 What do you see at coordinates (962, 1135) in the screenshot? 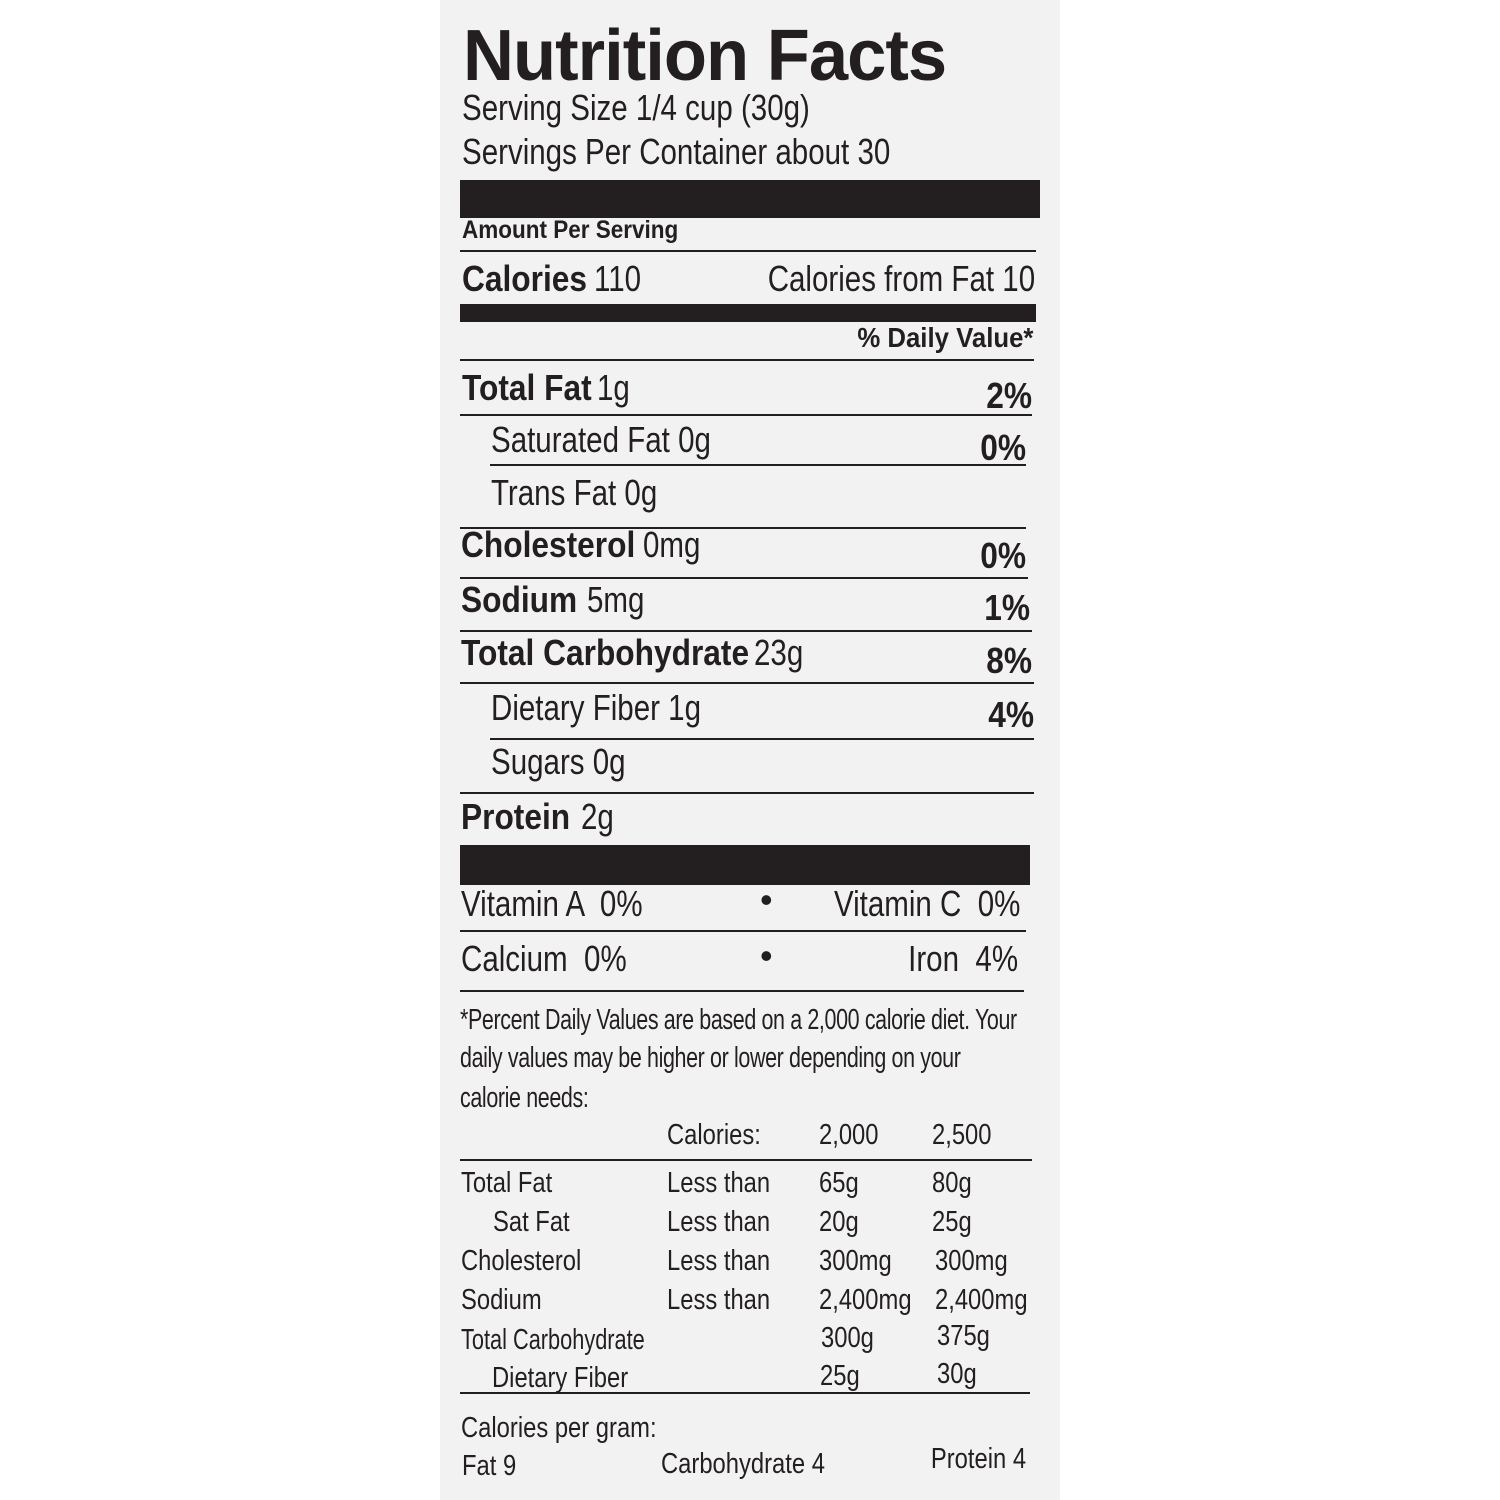
I see `dv-table-header-2500: 2,500` at bounding box center [962, 1135].